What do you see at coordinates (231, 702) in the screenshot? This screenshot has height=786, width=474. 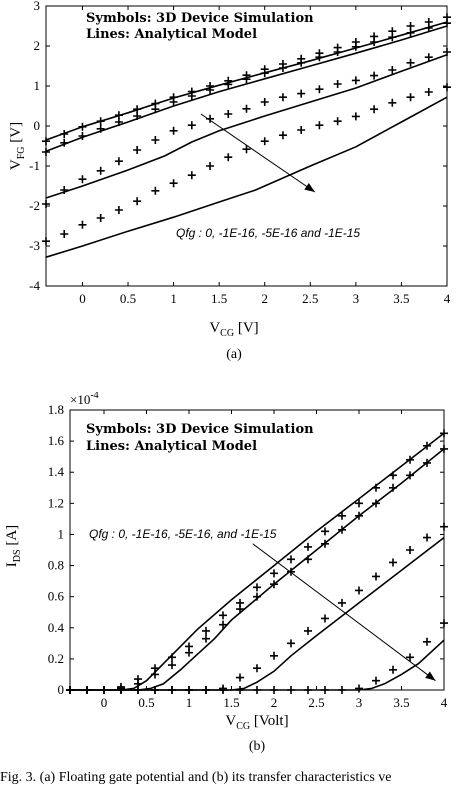 I see `x-tick-label: 1.5` at bounding box center [231, 702].